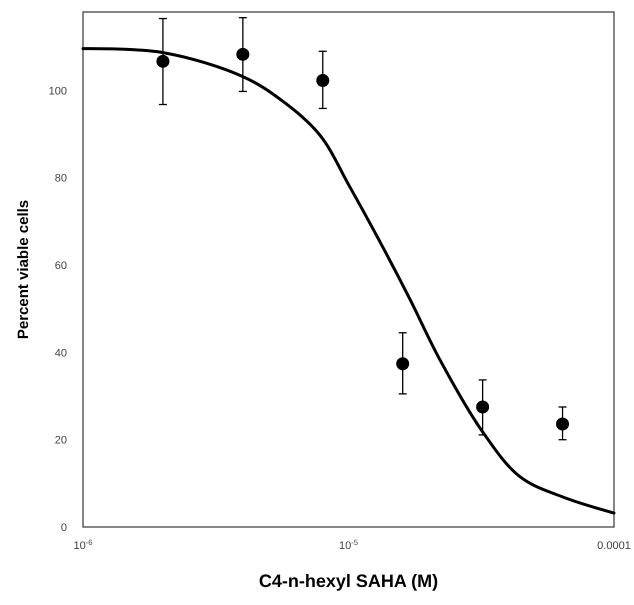  Describe the element at coordinates (60, 353) in the screenshot. I see `y-tick-label: 40` at that location.